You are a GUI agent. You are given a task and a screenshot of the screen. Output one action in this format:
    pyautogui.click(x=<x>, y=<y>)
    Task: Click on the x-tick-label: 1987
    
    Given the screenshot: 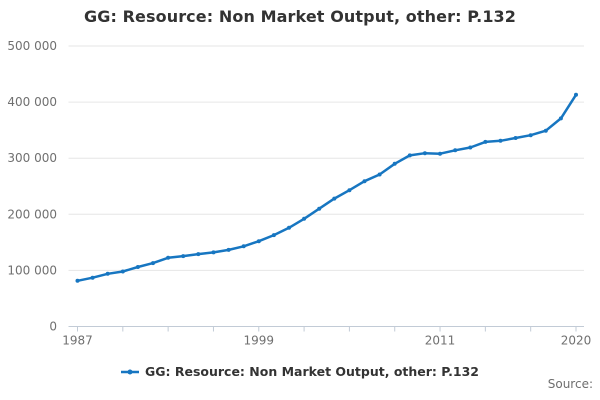 What is the action you would take?
    pyautogui.click(x=77, y=341)
    